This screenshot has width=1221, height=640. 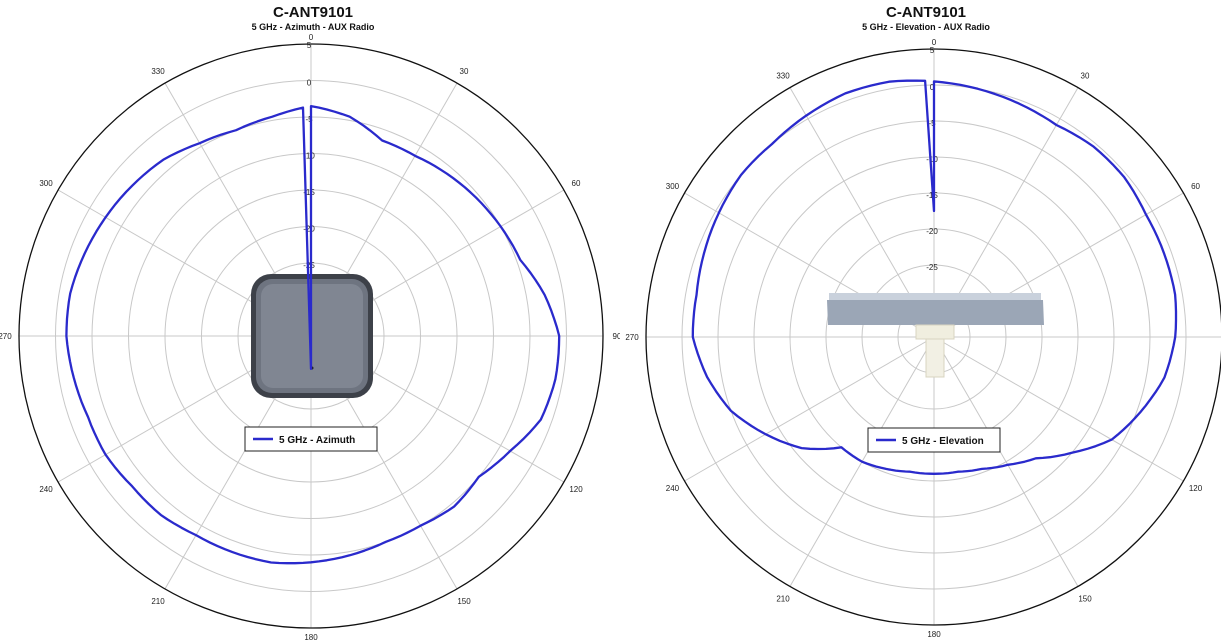 I want to click on antenna-disc-side, so click(x=935, y=312).